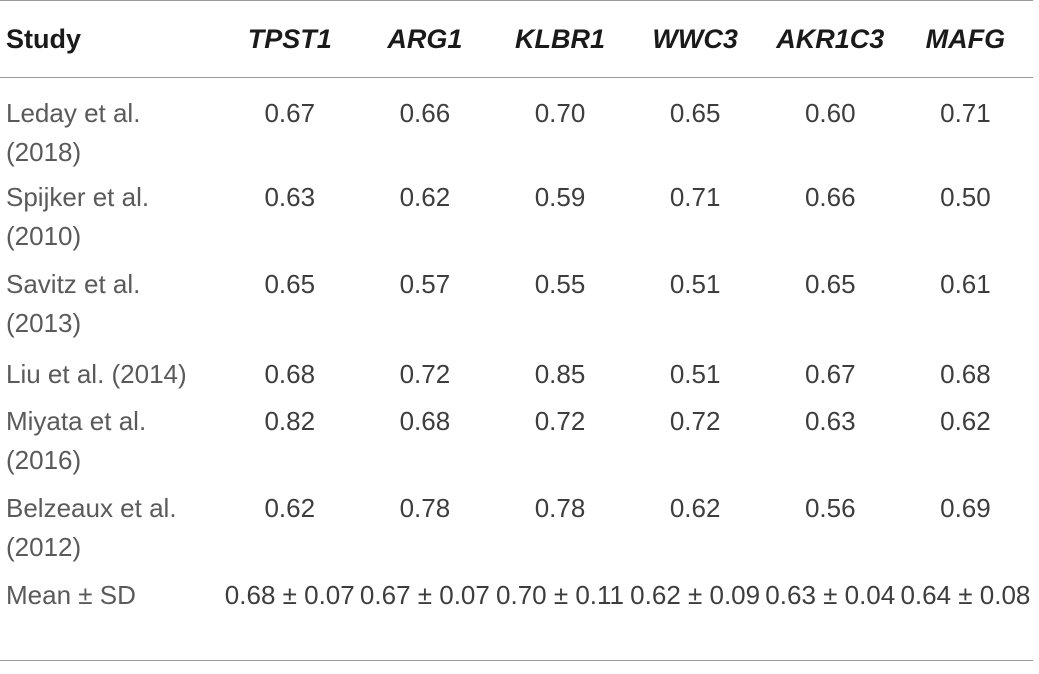 The image size is (1039, 674). I want to click on summary-value-cell: 0.64 ± 0.08, so click(965, 618).